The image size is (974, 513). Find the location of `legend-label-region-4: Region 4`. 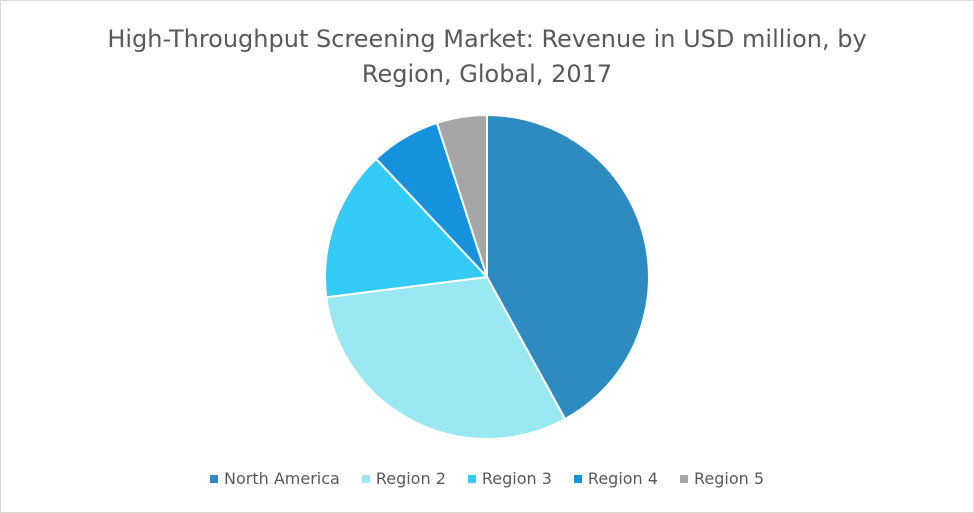

legend-label-region-4: Region 4 is located at coordinates (622, 478).